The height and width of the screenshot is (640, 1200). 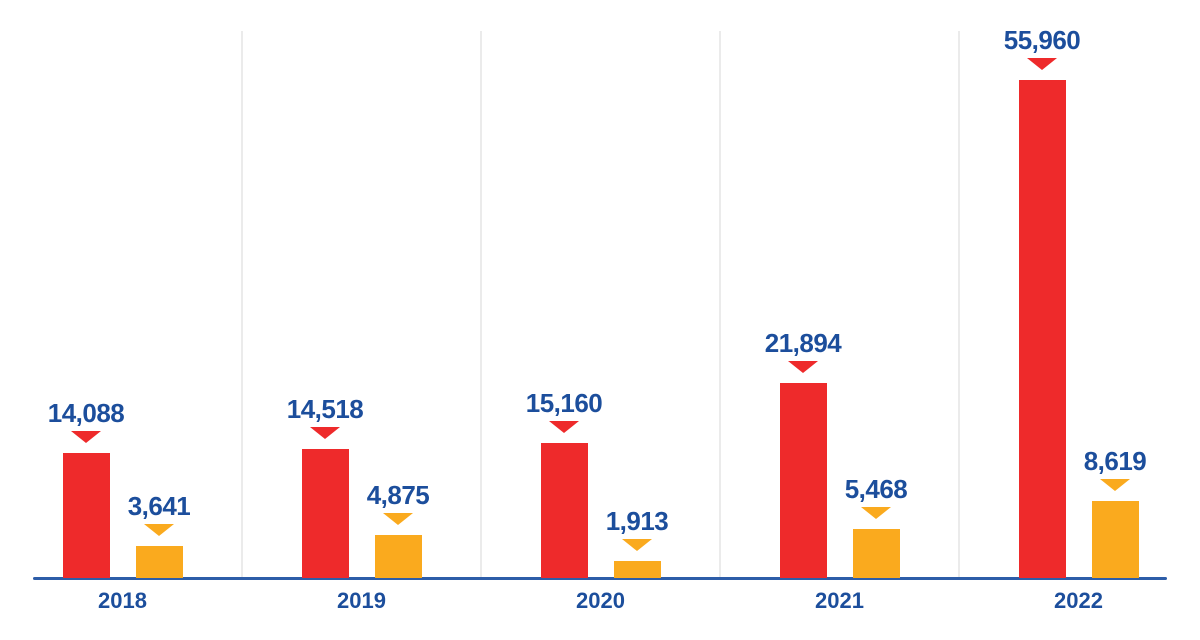 What do you see at coordinates (159, 561) in the screenshot?
I see `bar-orange-2018` at bounding box center [159, 561].